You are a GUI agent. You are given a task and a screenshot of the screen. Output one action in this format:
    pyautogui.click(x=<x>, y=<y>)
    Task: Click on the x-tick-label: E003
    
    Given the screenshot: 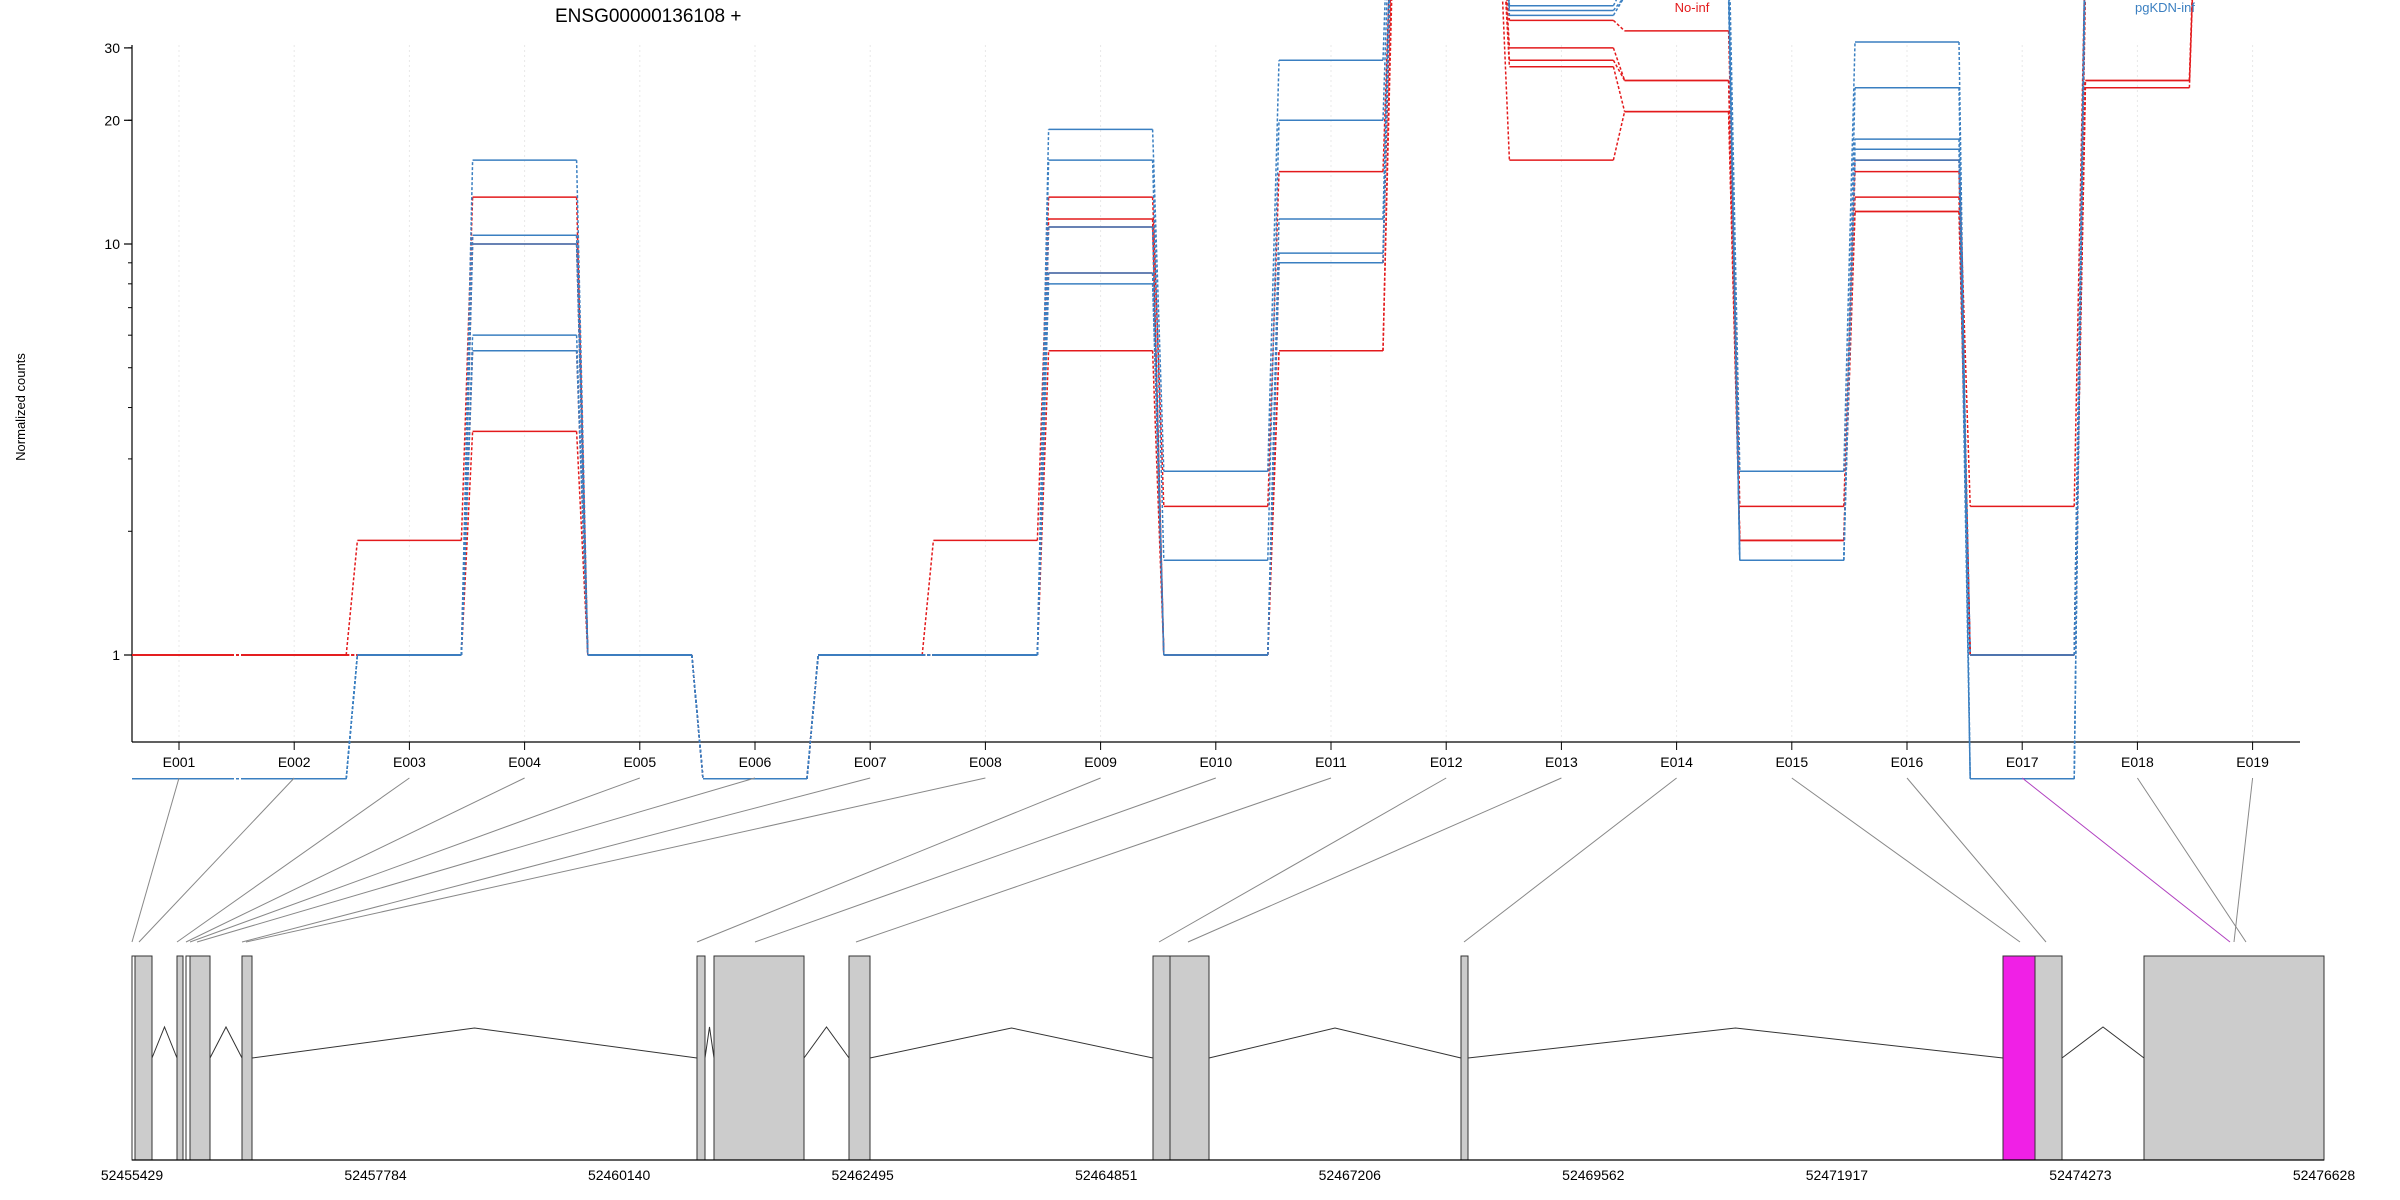 What is the action you would take?
    pyautogui.click(x=409, y=762)
    